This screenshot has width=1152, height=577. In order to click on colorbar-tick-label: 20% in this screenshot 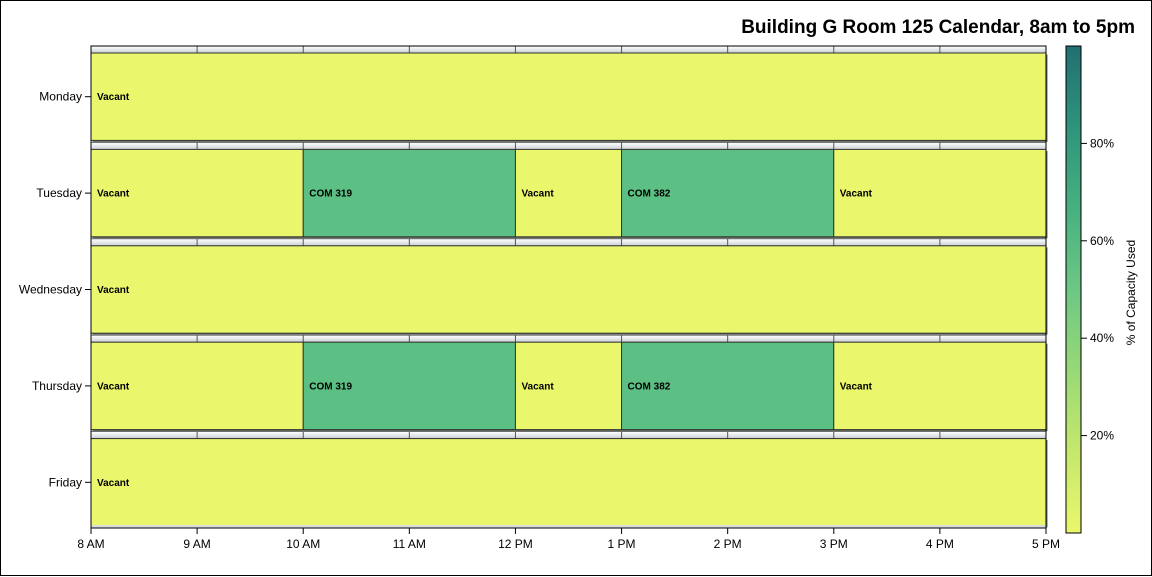, I will do `click(1102, 436)`.